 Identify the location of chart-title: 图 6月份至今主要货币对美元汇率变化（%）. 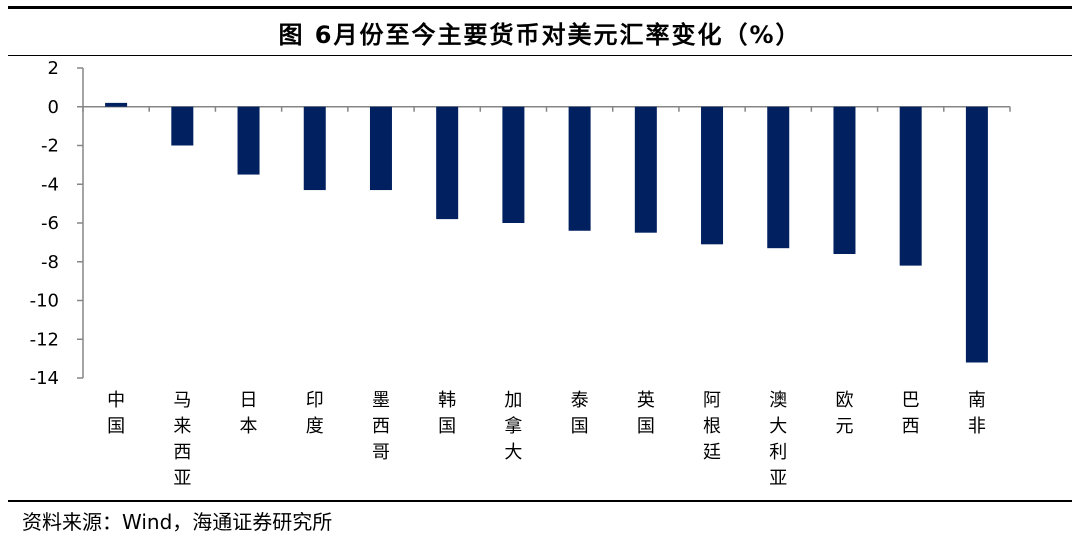
(540, 35).